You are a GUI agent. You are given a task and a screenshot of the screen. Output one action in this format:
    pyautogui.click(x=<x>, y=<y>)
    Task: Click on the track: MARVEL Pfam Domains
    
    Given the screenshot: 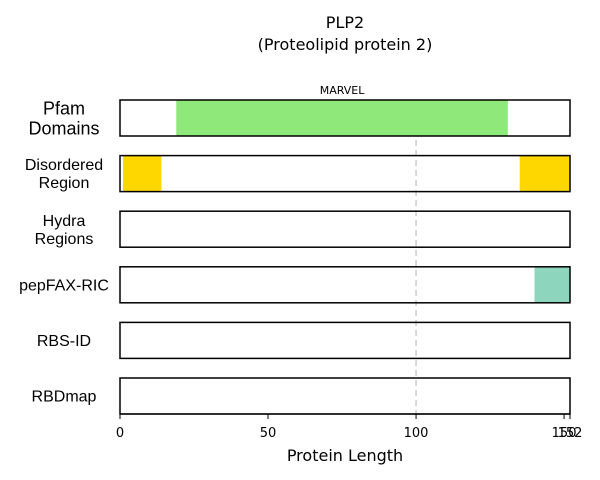 What is the action you would take?
    pyautogui.click(x=299, y=111)
    